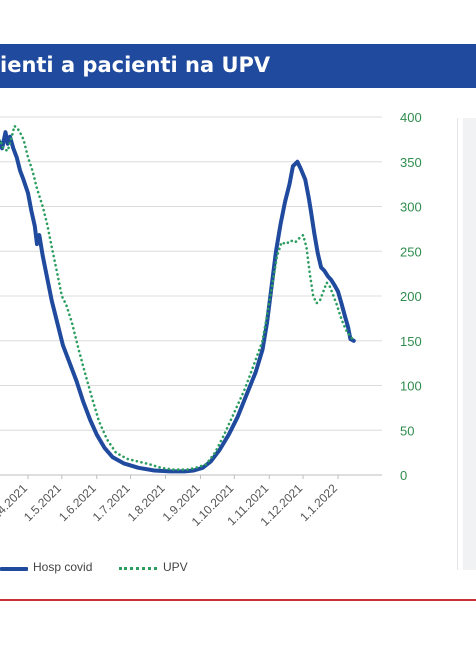 The image size is (476, 650). Describe the element at coordinates (457, 344) in the screenshot. I see `panel-divider` at that location.